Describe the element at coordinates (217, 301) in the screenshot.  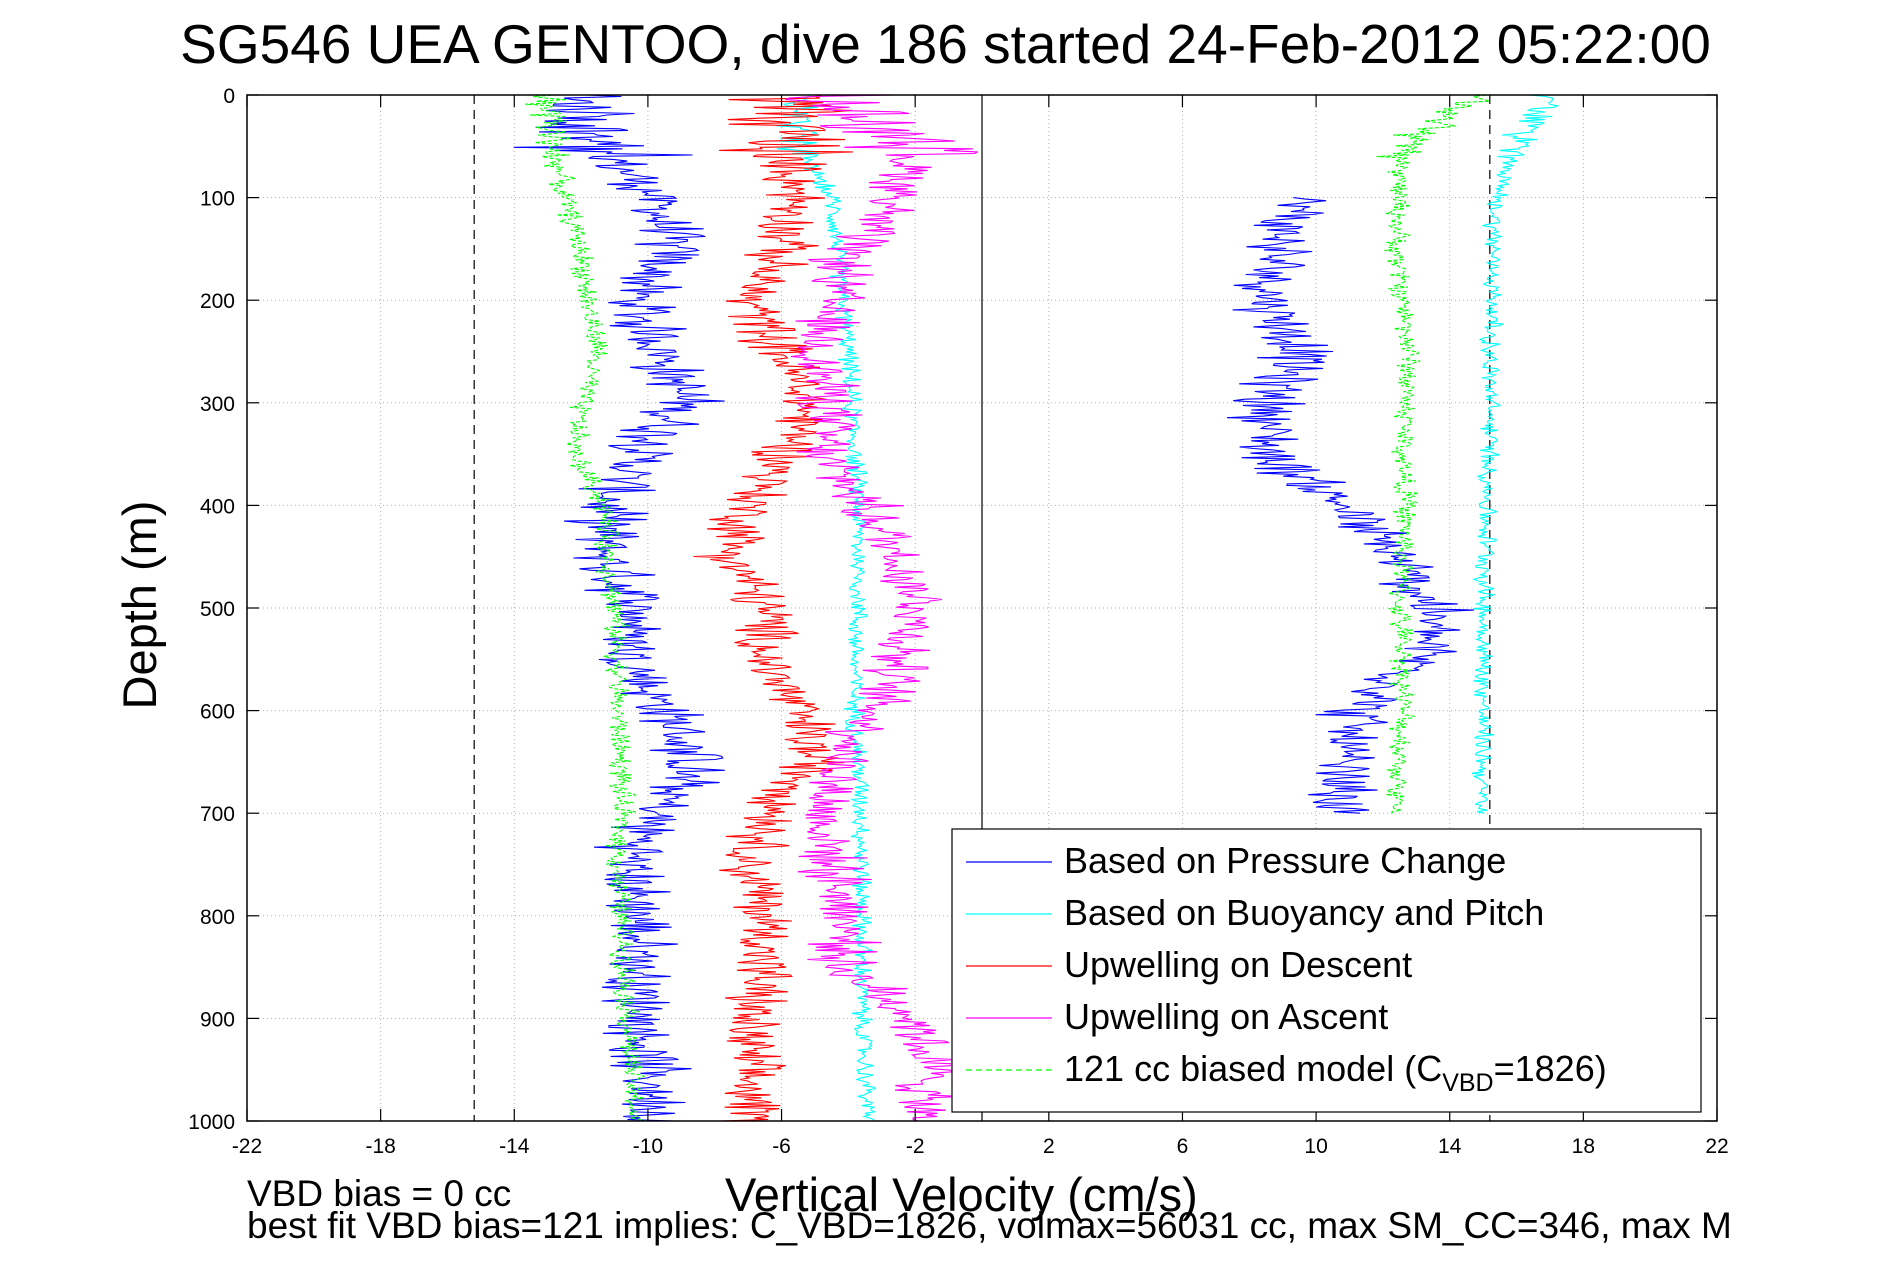
I see `y-tick-label: 200` at that location.